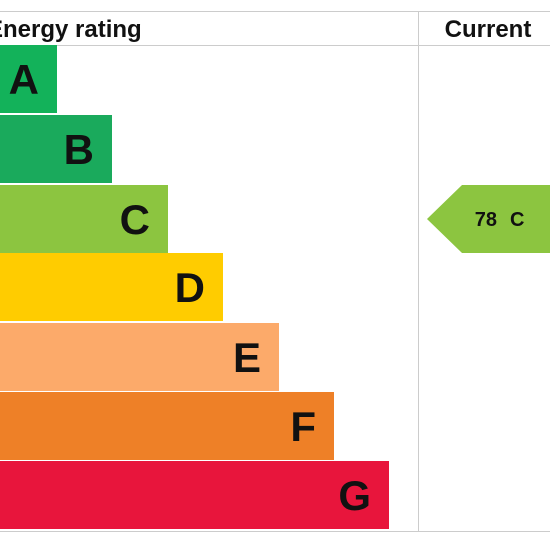  Describe the element at coordinates (71, 29) in the screenshot. I see `header-title: Energy rating` at that location.